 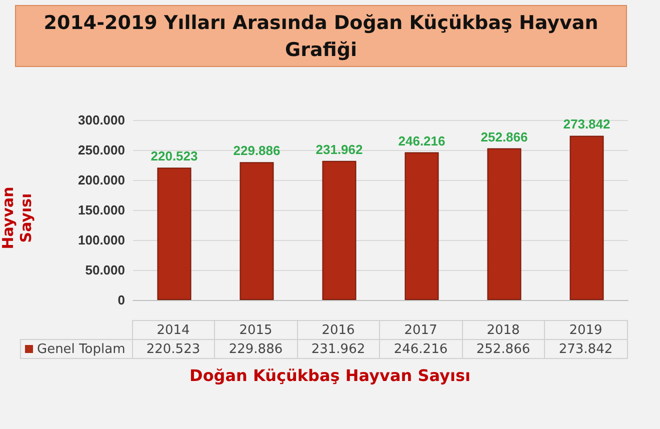 I want to click on data-label: 246.216, so click(x=421, y=349).